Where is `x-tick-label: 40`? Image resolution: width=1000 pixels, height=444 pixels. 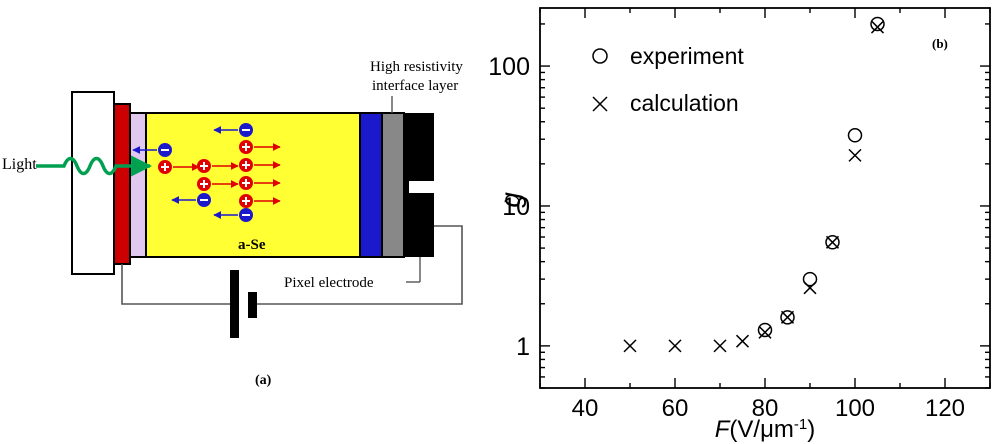 x-tick-label: 40 is located at coordinates (585, 408).